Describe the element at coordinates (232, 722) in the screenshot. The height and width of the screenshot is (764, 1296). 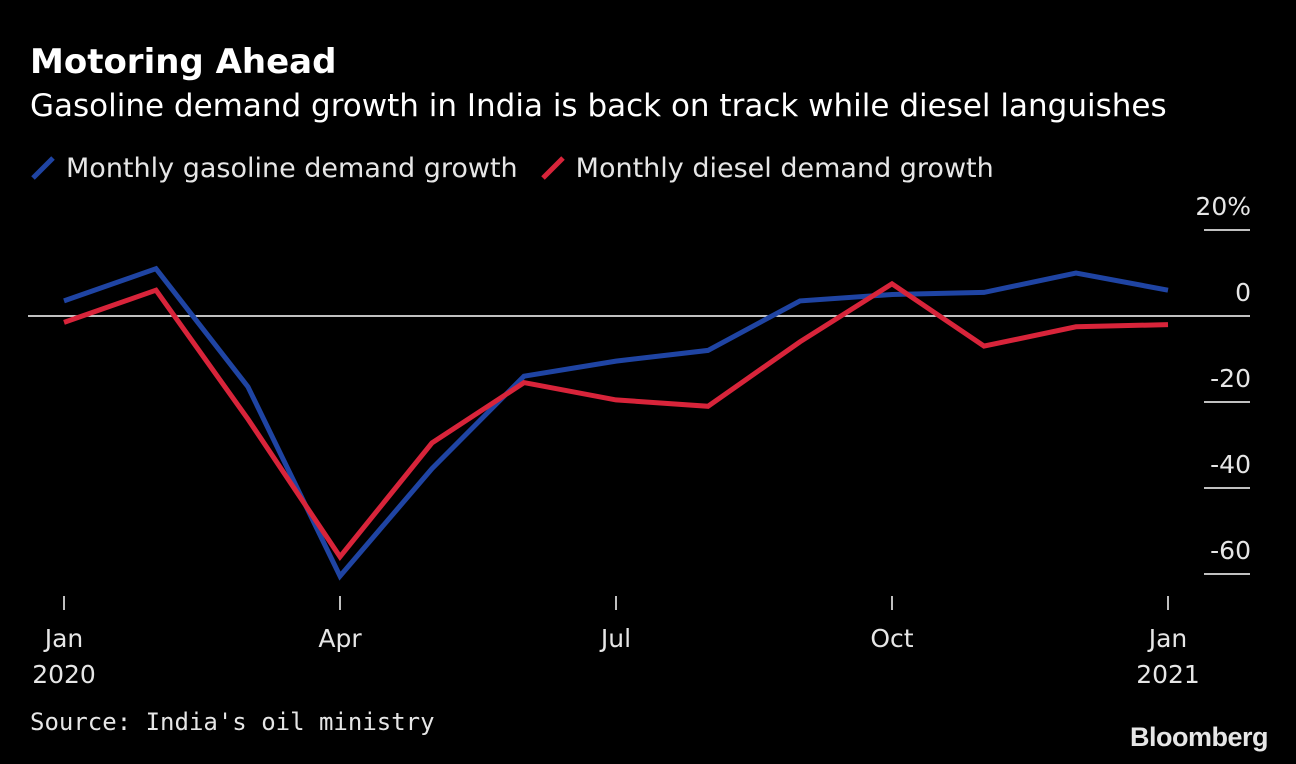
I see `source-note: Source: India's oil ministry` at that location.